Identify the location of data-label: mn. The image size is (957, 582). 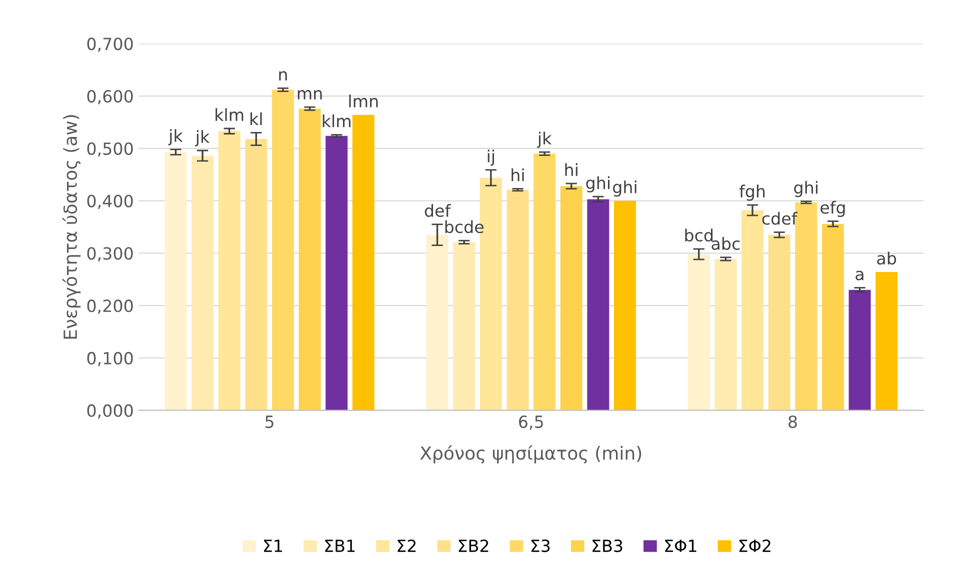
(310, 95).